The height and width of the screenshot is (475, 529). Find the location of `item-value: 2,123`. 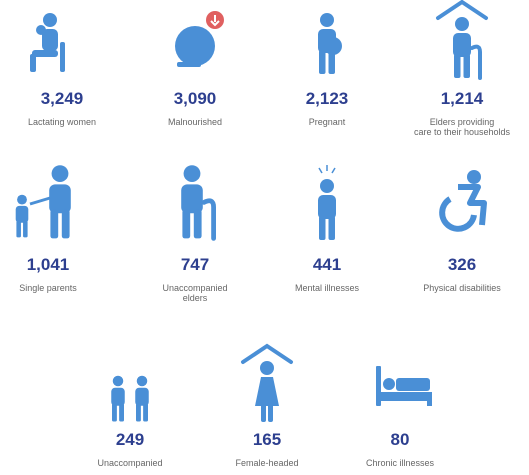

item-value: 2,123 is located at coordinates (327, 98).